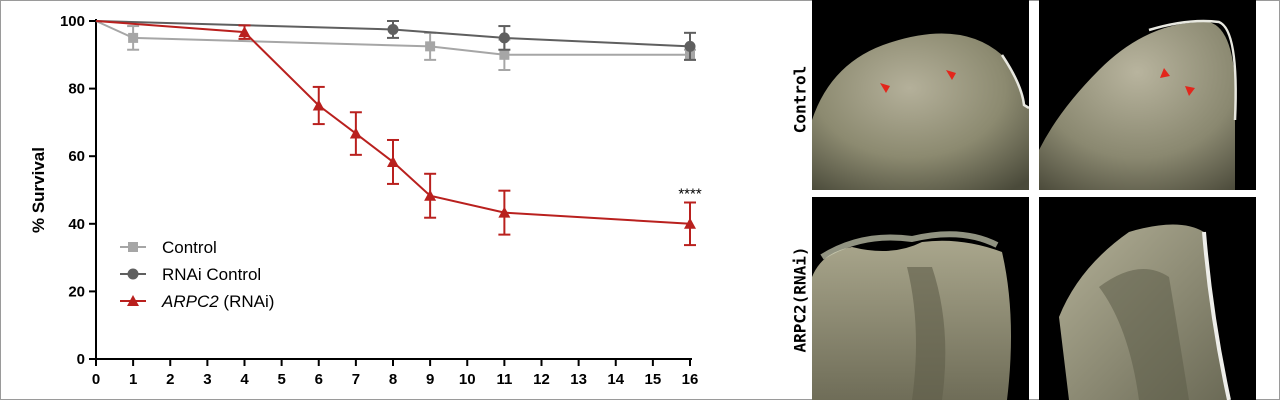 The width and height of the screenshot is (1280, 400). I want to click on x-tick-label: 0, so click(96, 379).